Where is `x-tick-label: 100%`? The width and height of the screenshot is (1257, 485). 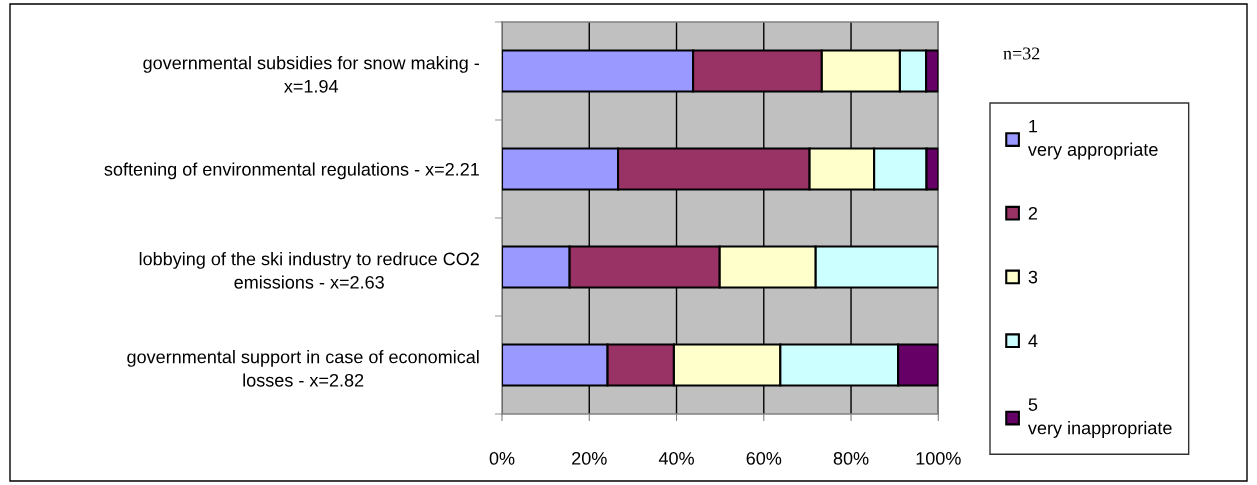 x-tick-label: 100% is located at coordinates (938, 458).